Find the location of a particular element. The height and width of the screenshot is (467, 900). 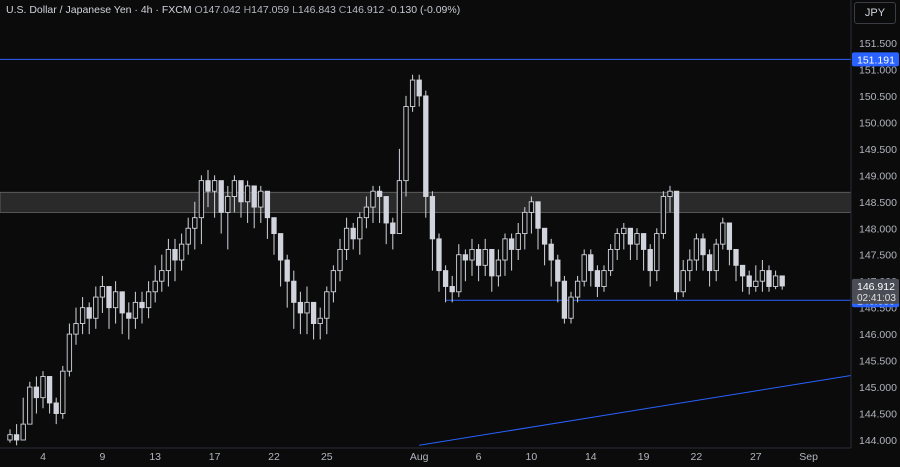

y-tick-label: 148.500 is located at coordinates (878, 203).